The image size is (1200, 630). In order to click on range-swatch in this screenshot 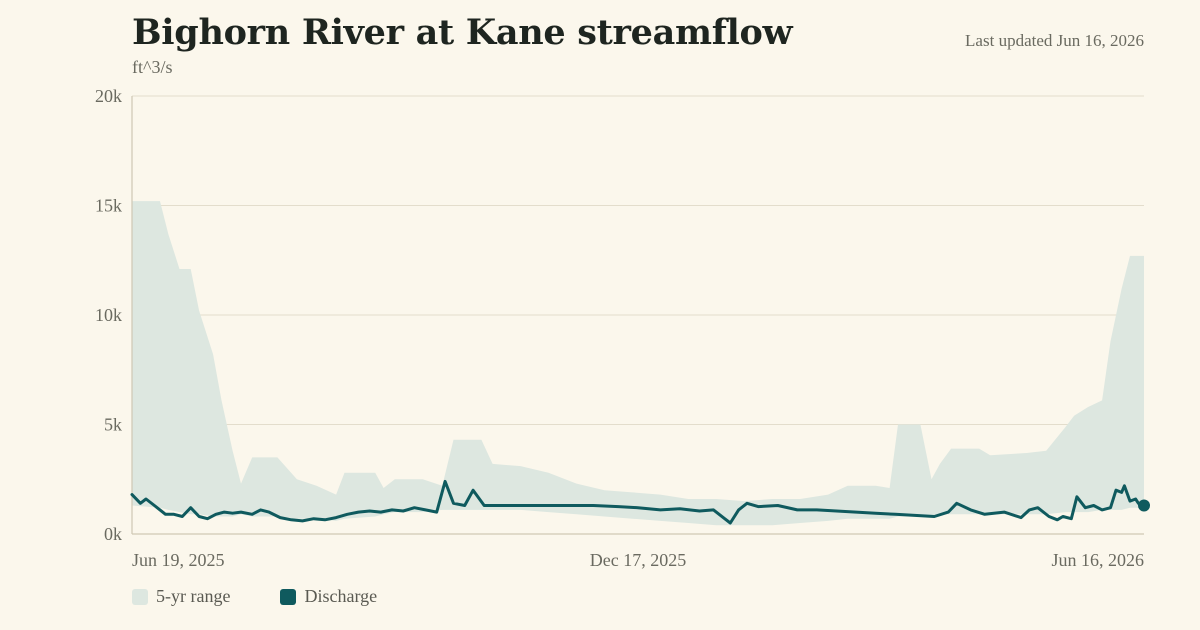, I will do `click(140, 596)`.